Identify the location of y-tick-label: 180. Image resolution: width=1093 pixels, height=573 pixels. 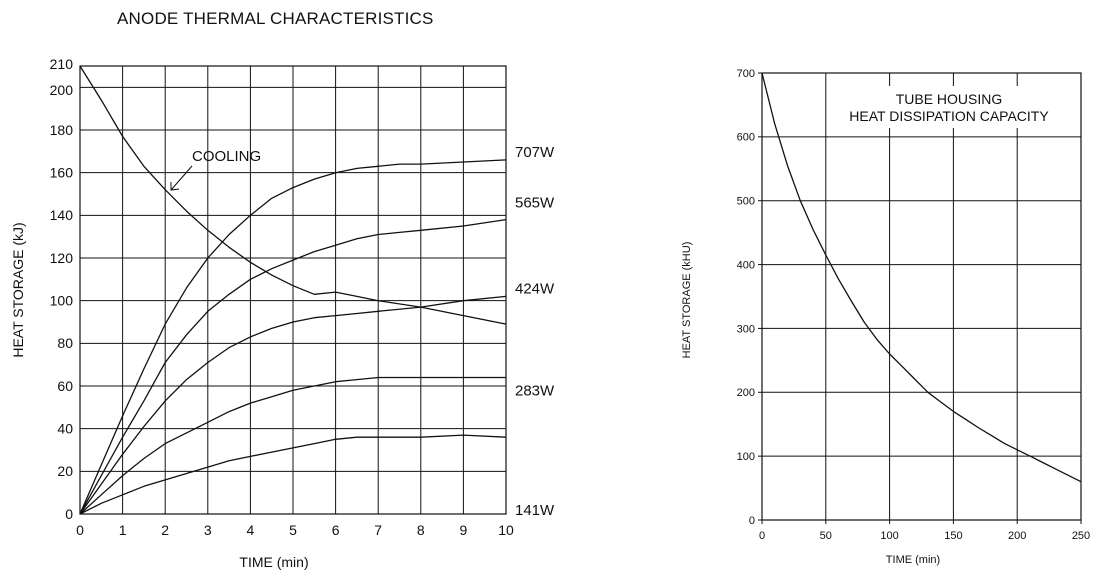
(62, 130).